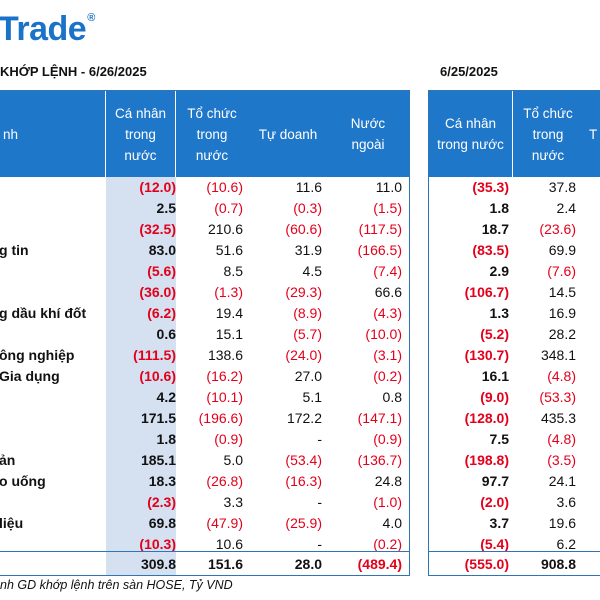  I want to click on col-header-individual: Cá nhân trong nước, so click(141, 134).